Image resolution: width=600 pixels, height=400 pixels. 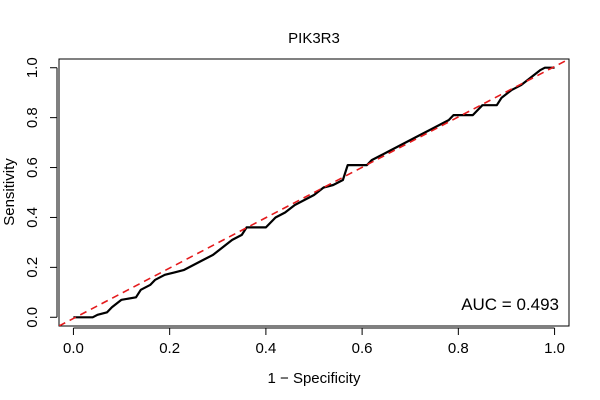 I want to click on x-tick-label: 0.2, so click(x=169, y=348).